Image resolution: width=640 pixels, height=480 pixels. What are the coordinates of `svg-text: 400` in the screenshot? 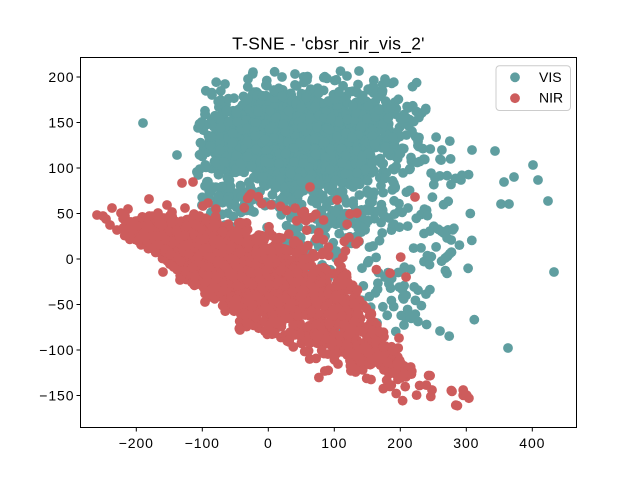 It's located at (532, 443).